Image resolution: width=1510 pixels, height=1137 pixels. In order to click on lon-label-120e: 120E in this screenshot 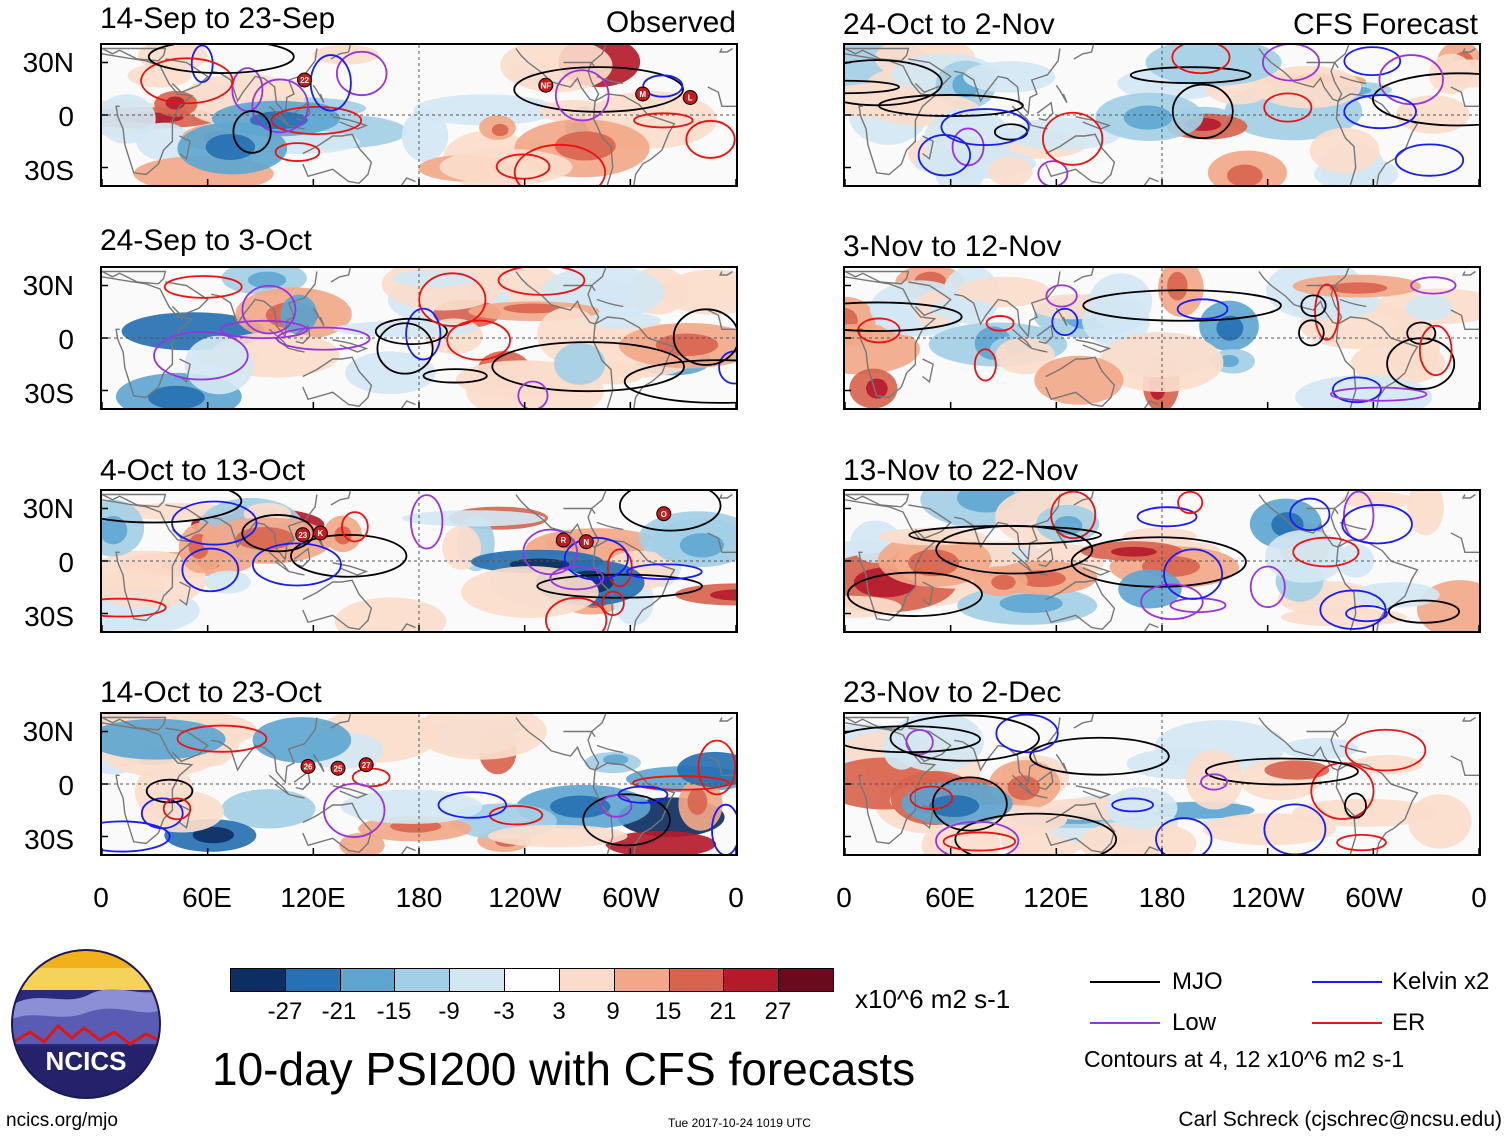, I will do `click(1056, 897)`.